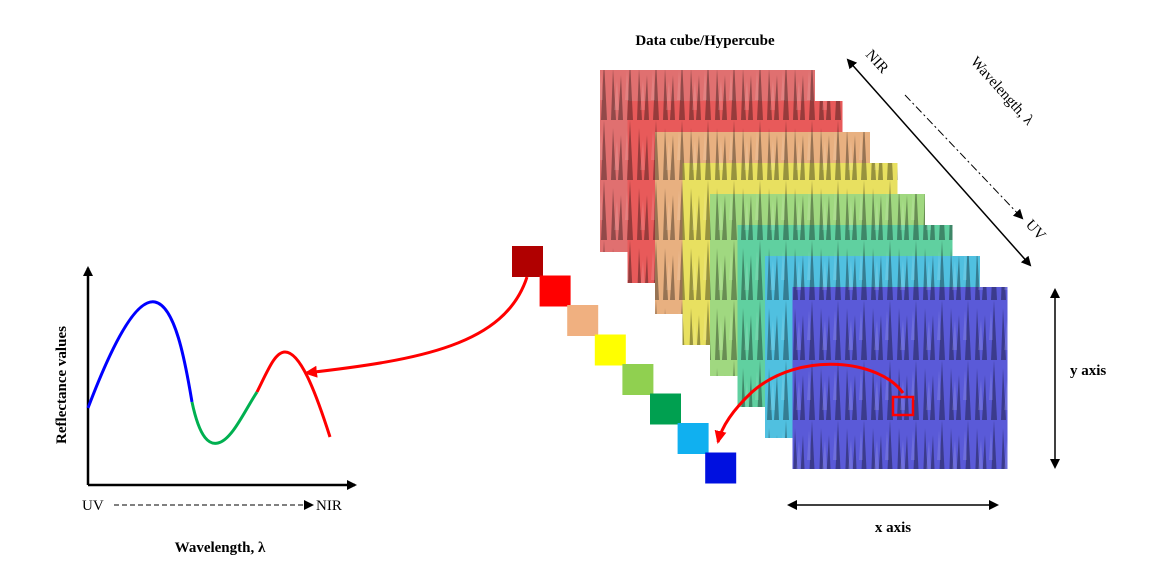 This screenshot has height=580, width=1161. Describe the element at coordinates (416, 327) in the screenshot. I see `pixel-to-spectrum-arrow` at that location.